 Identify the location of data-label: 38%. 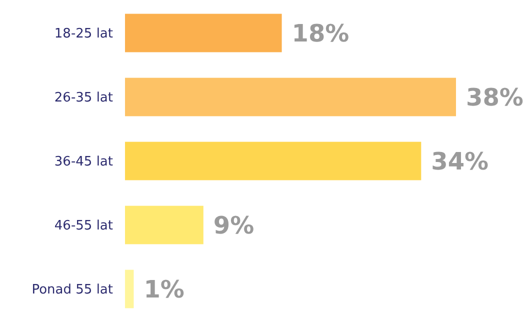
(495, 98).